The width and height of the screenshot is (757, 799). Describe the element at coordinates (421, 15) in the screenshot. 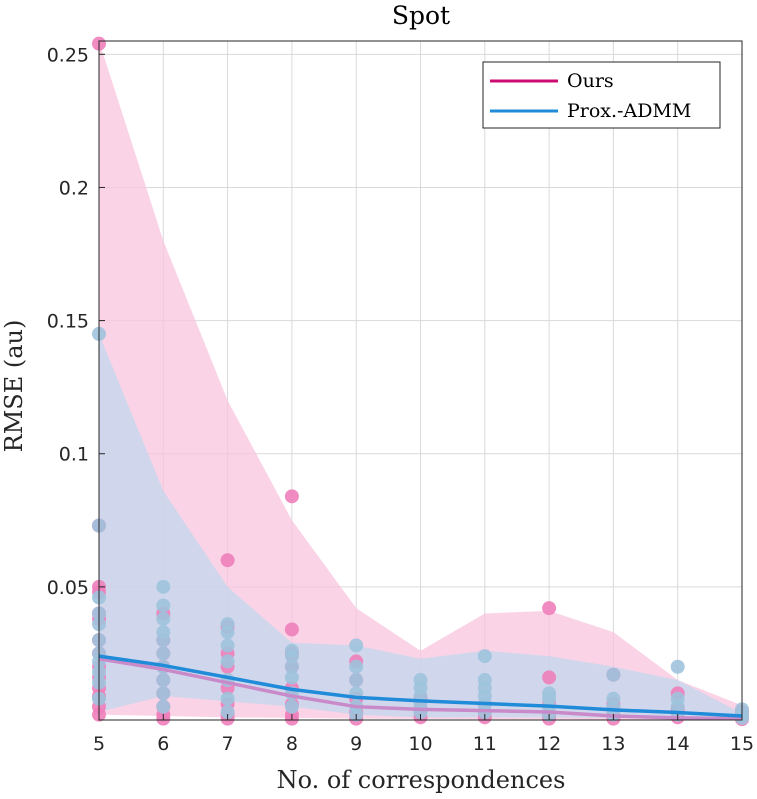

I see `chart-title: Spot` at that location.